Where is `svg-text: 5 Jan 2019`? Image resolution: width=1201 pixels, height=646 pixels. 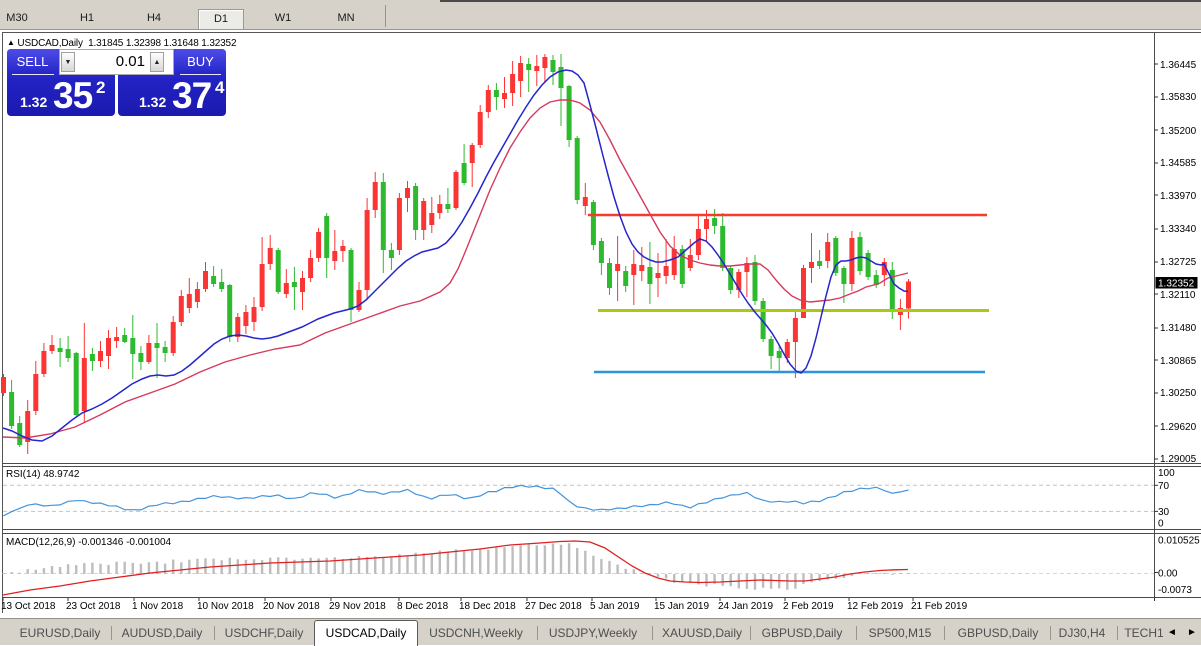
svg-text: 5 Jan 2019 is located at coordinates (615, 606).